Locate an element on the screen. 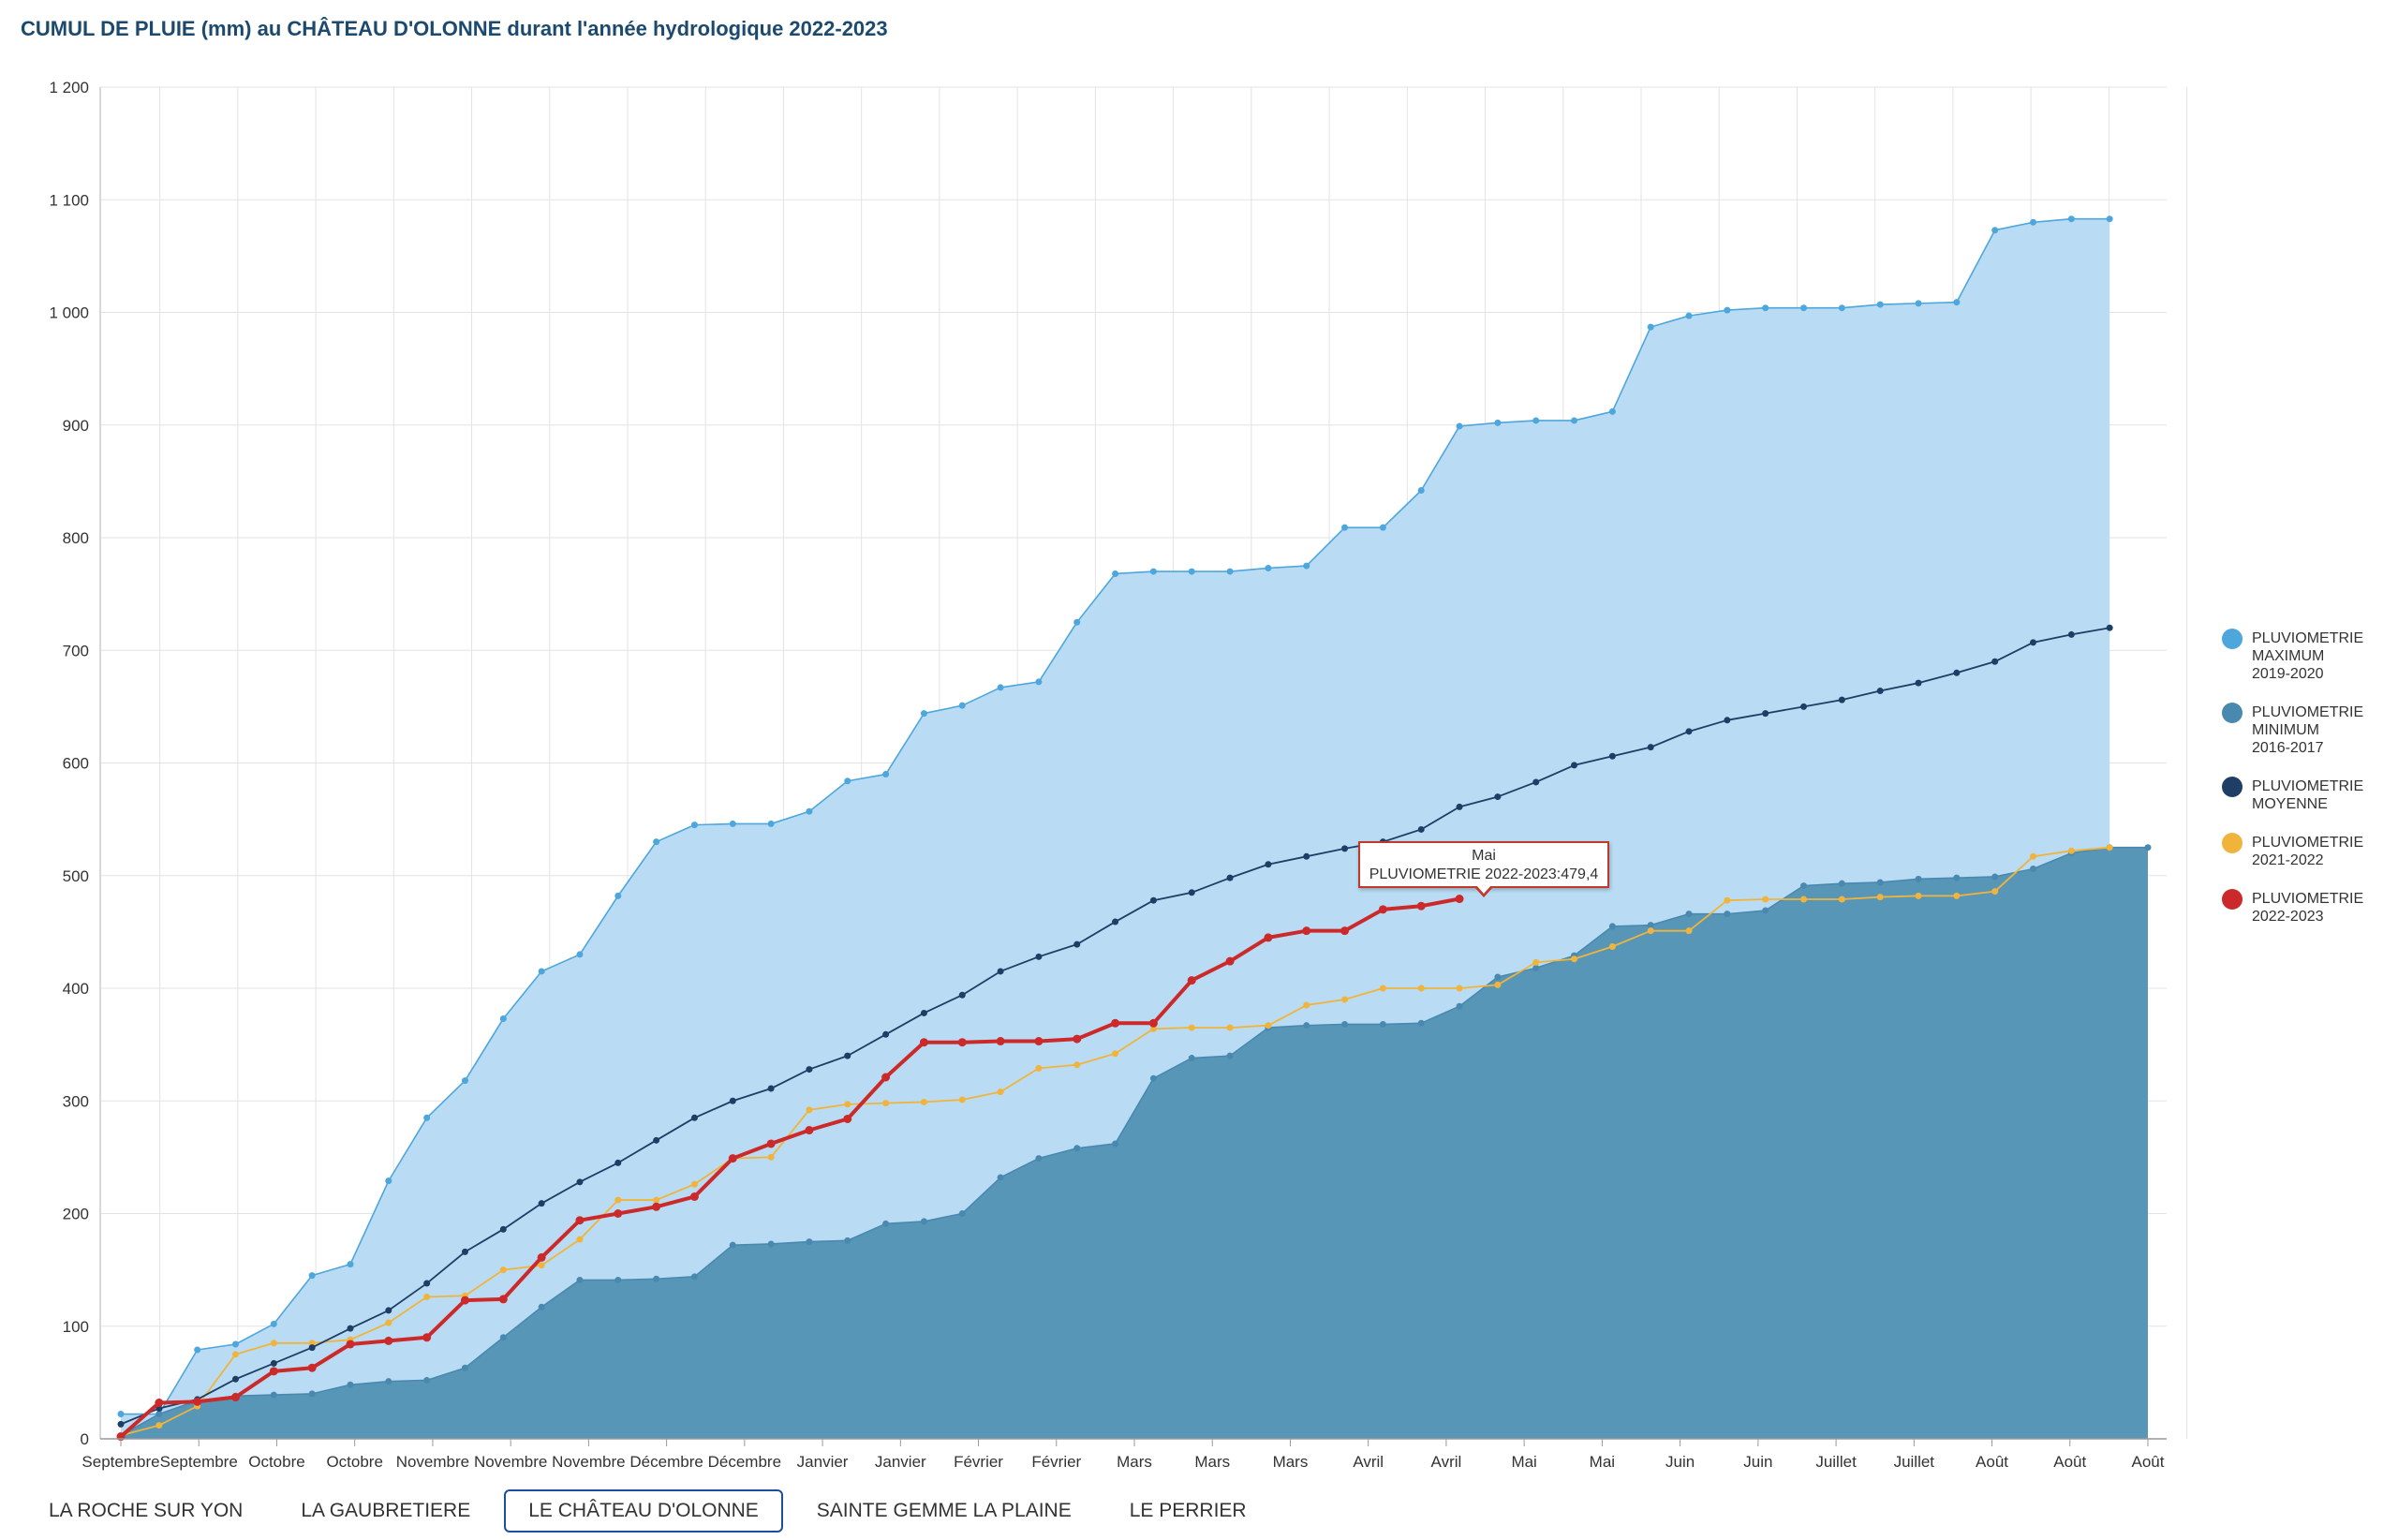 The height and width of the screenshot is (1540, 2398). tab-station-2: LE CHÂTEAU D'OLONNE is located at coordinates (643, 1511).